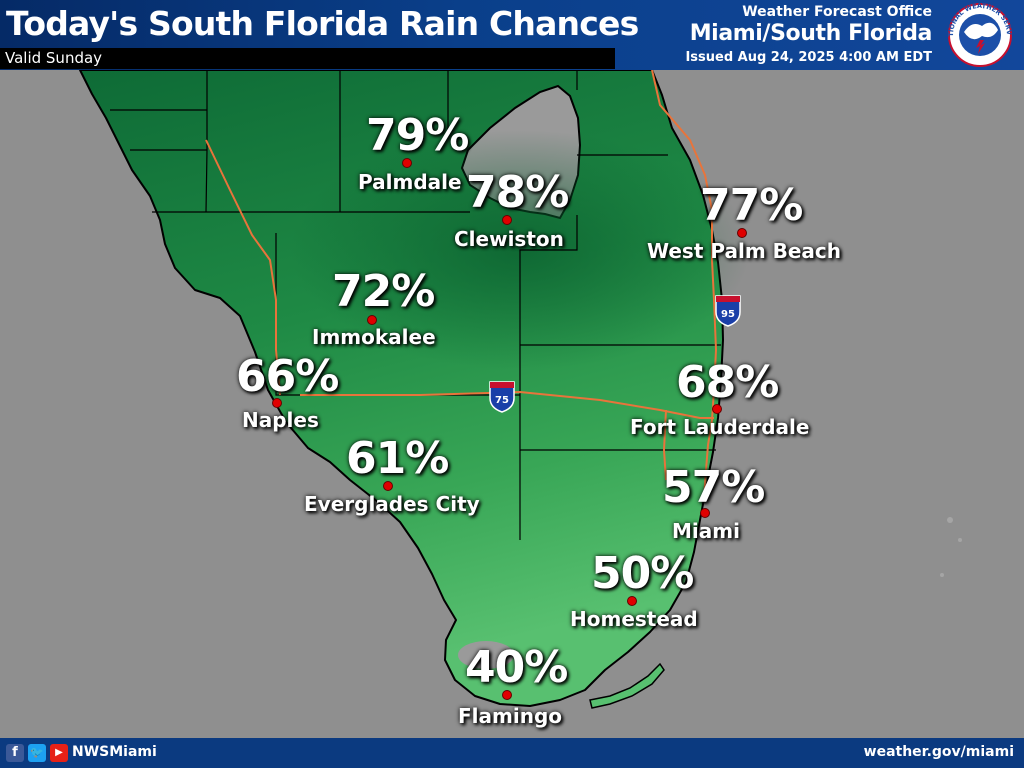 The image size is (1024, 768). I want to click on rain-chance-value: 79%, so click(417, 135).